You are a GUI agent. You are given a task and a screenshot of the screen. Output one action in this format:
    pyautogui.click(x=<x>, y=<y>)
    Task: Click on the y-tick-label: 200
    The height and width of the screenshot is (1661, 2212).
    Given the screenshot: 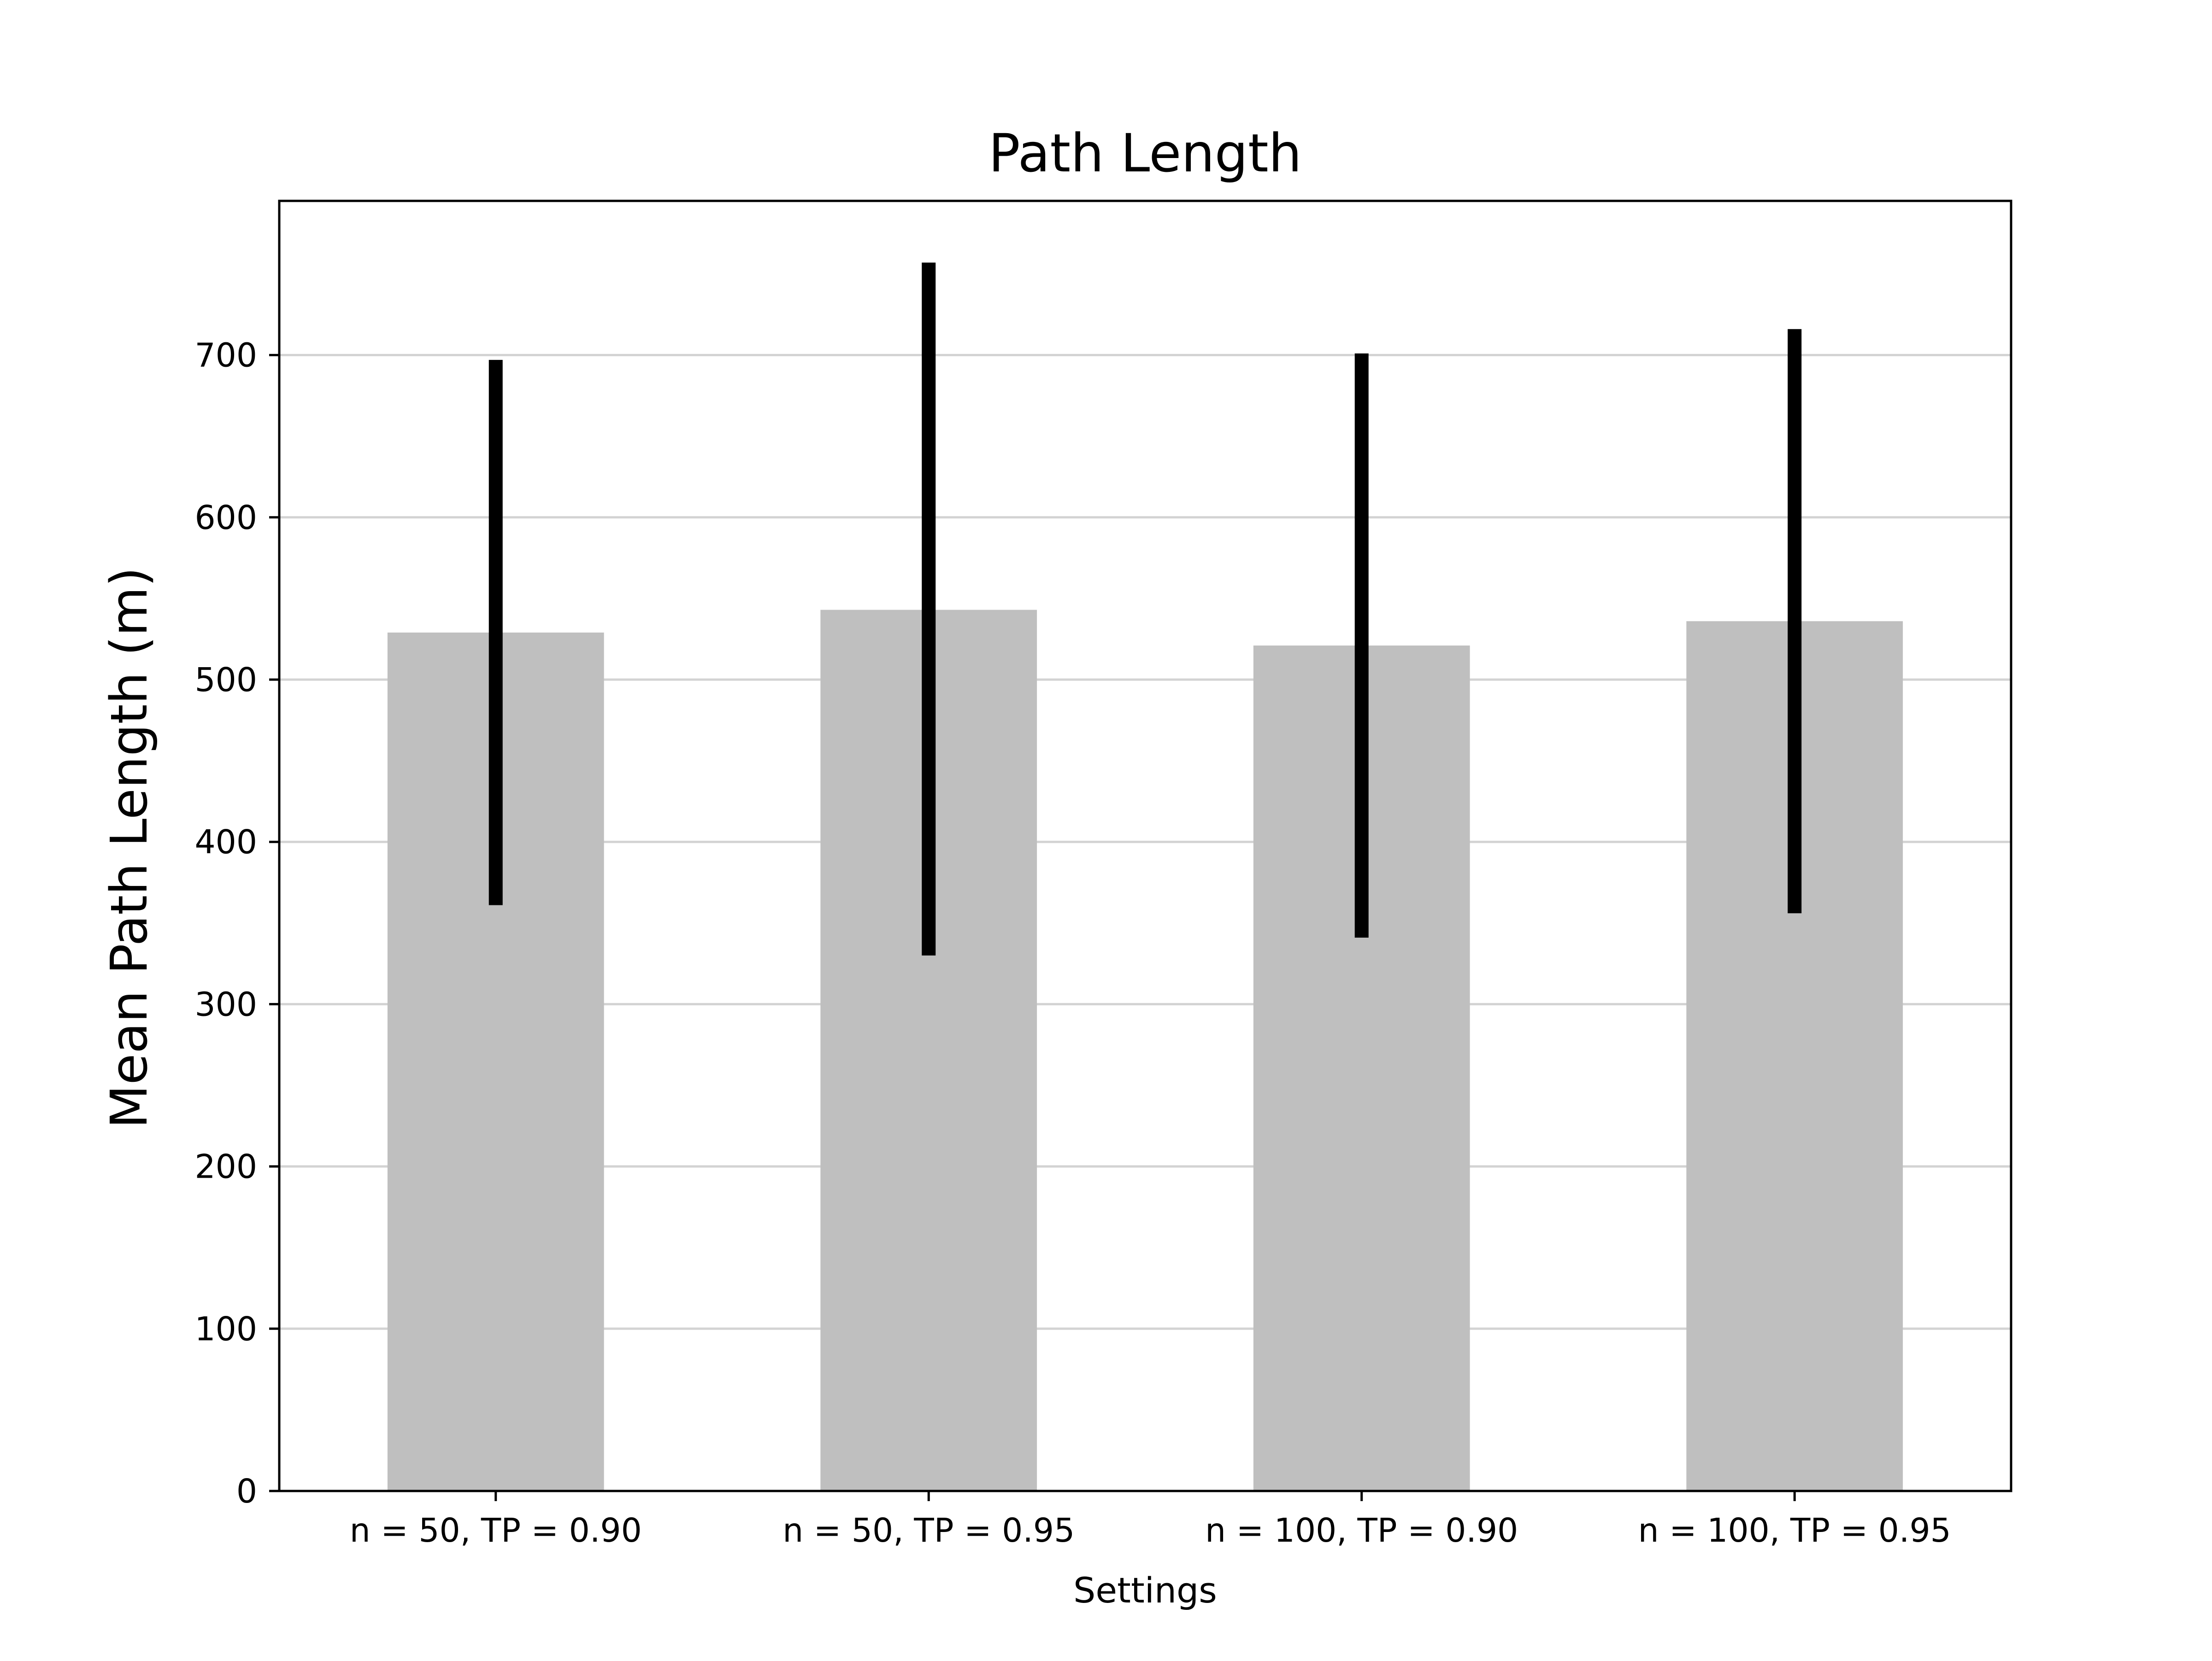 What is the action you would take?
    pyautogui.click(x=225, y=1167)
    